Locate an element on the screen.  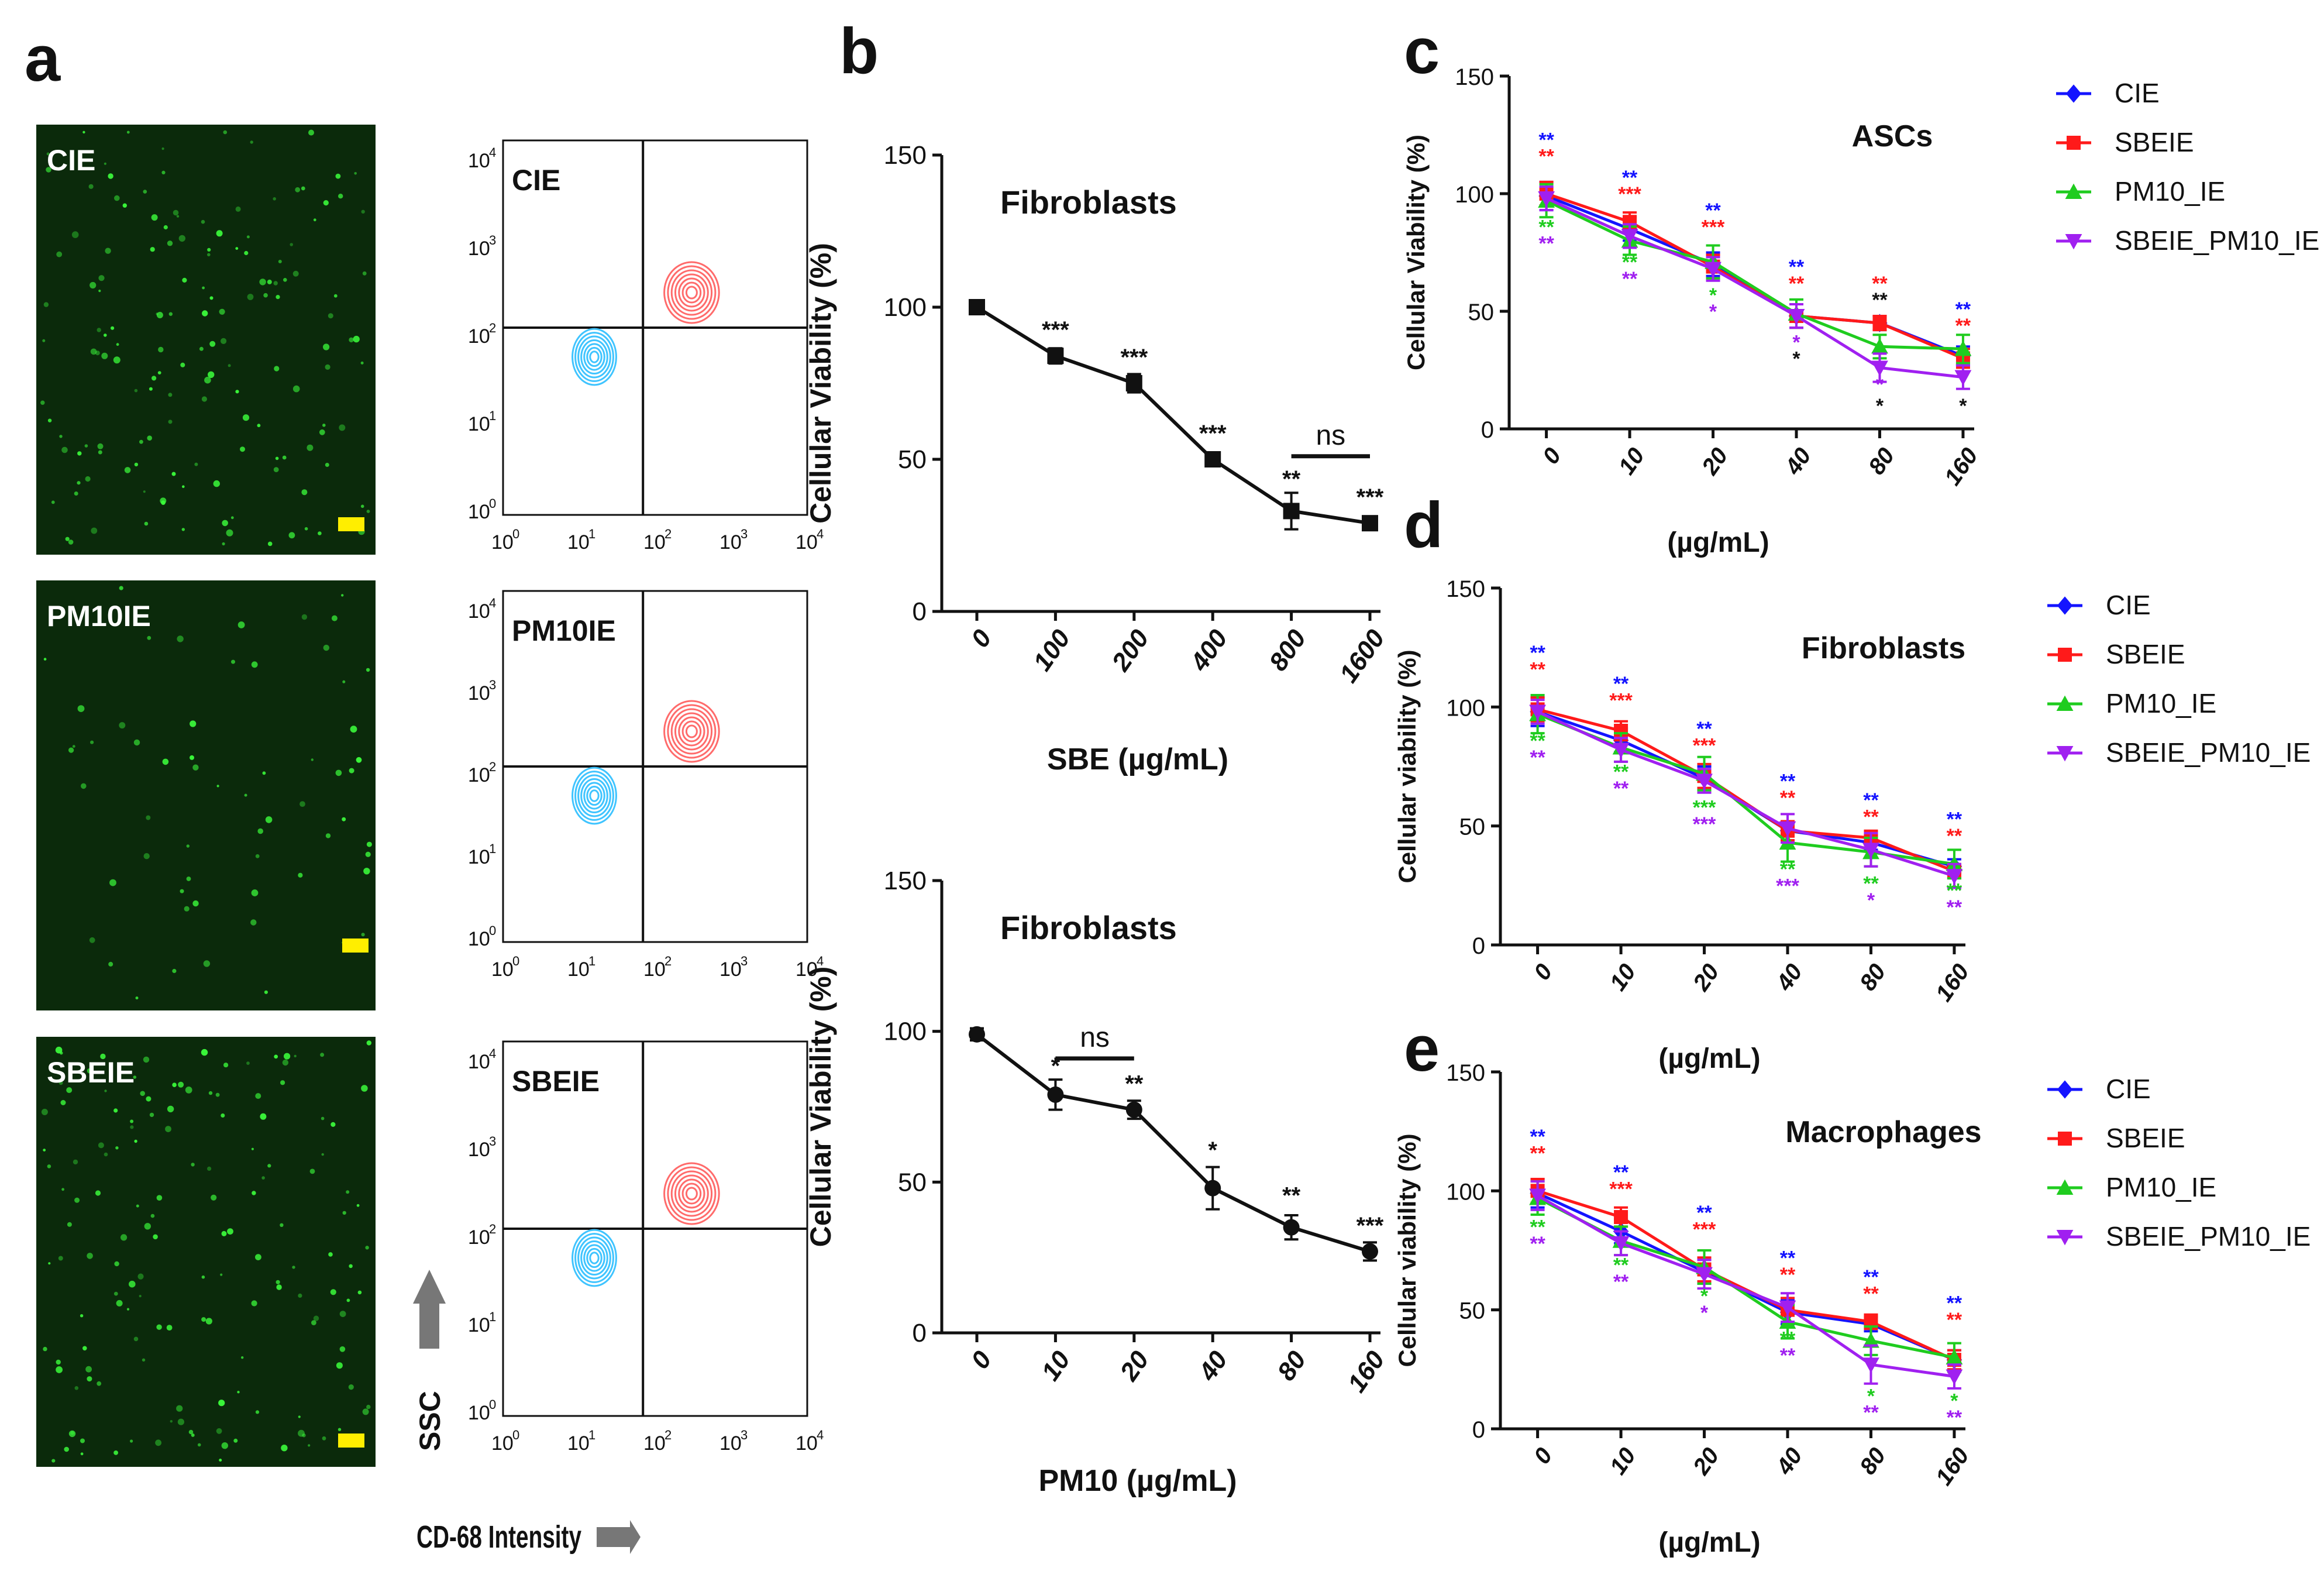
flow-y-tick-exp: 3 is located at coordinates (492, 685).